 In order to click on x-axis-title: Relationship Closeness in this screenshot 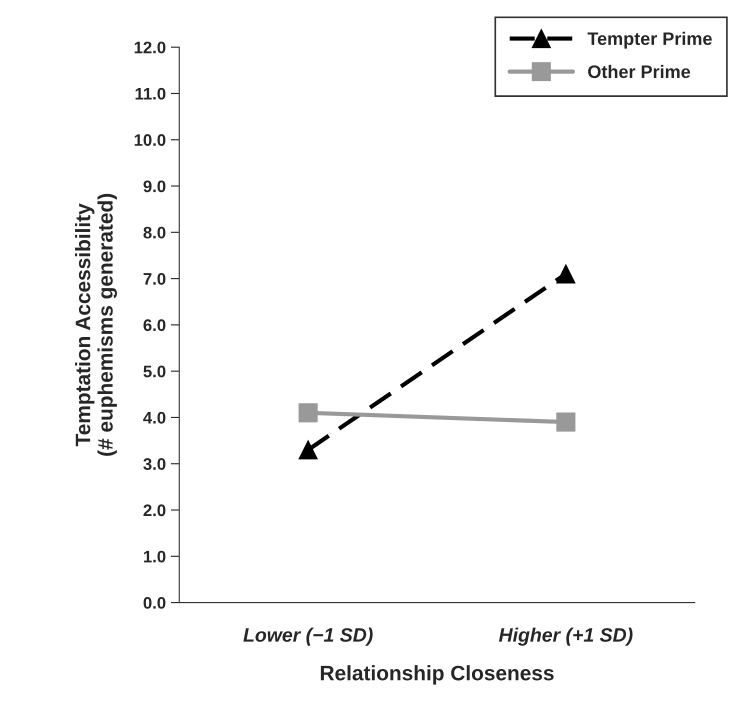, I will do `click(437, 675)`.